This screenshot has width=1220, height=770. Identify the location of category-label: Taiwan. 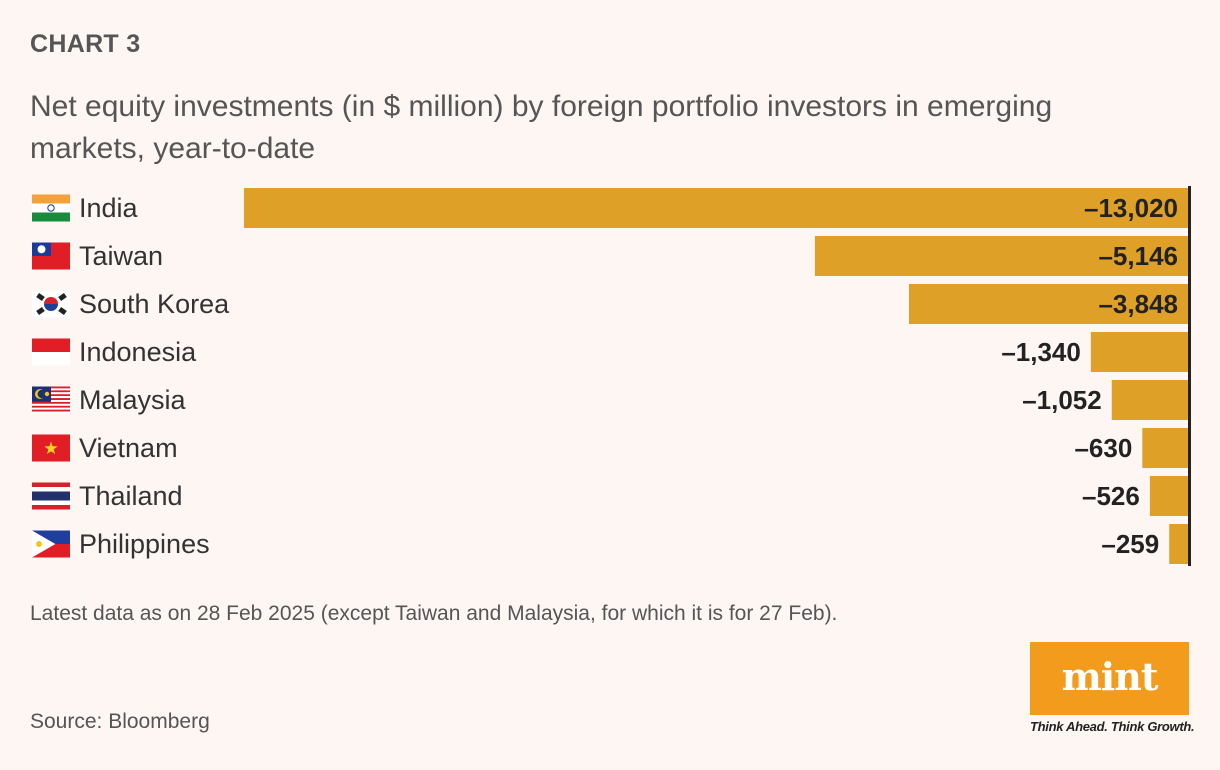
(121, 256).